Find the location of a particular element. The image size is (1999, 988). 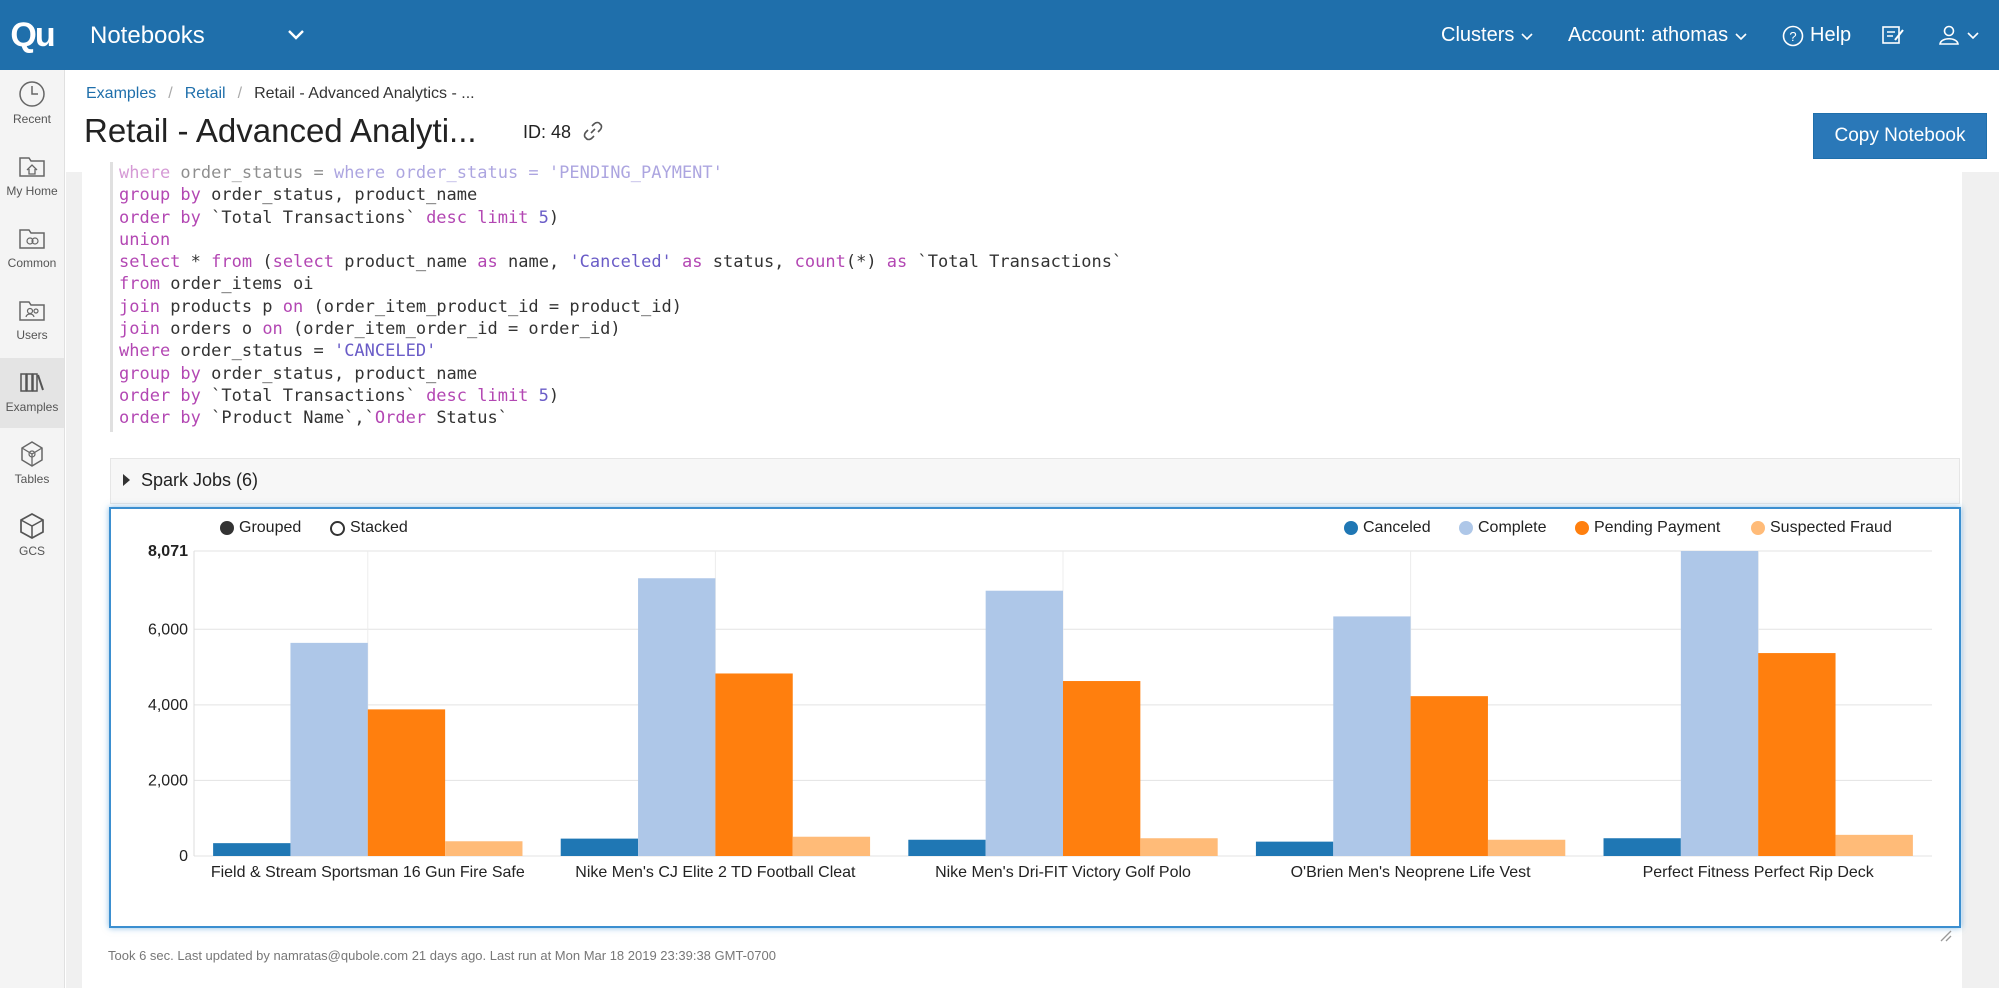

sidebar-item-my-home: My Home is located at coordinates (32, 177).